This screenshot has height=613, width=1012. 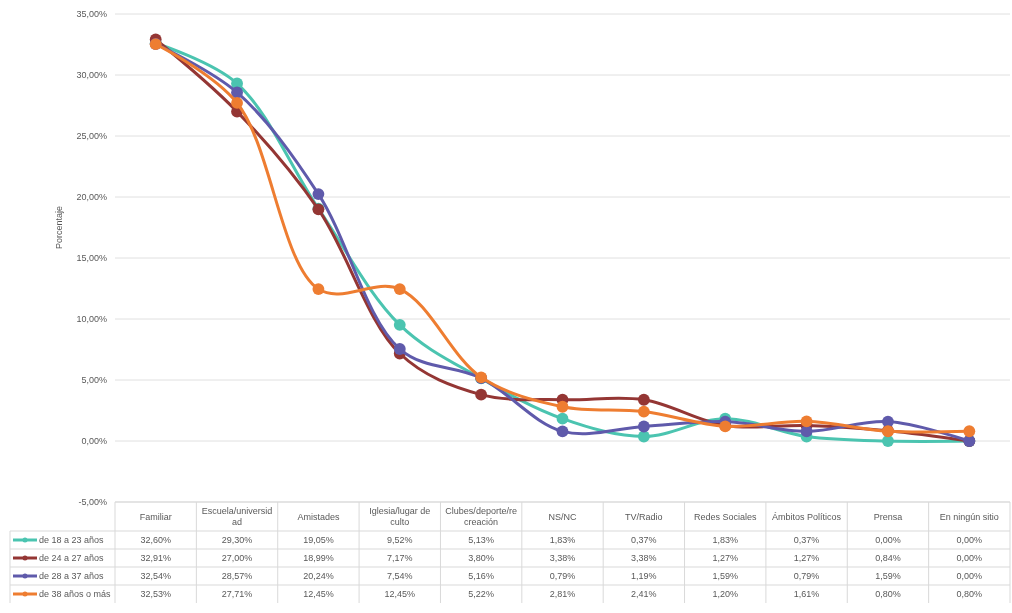 I want to click on data-label: 9,52%, so click(x=400, y=540).